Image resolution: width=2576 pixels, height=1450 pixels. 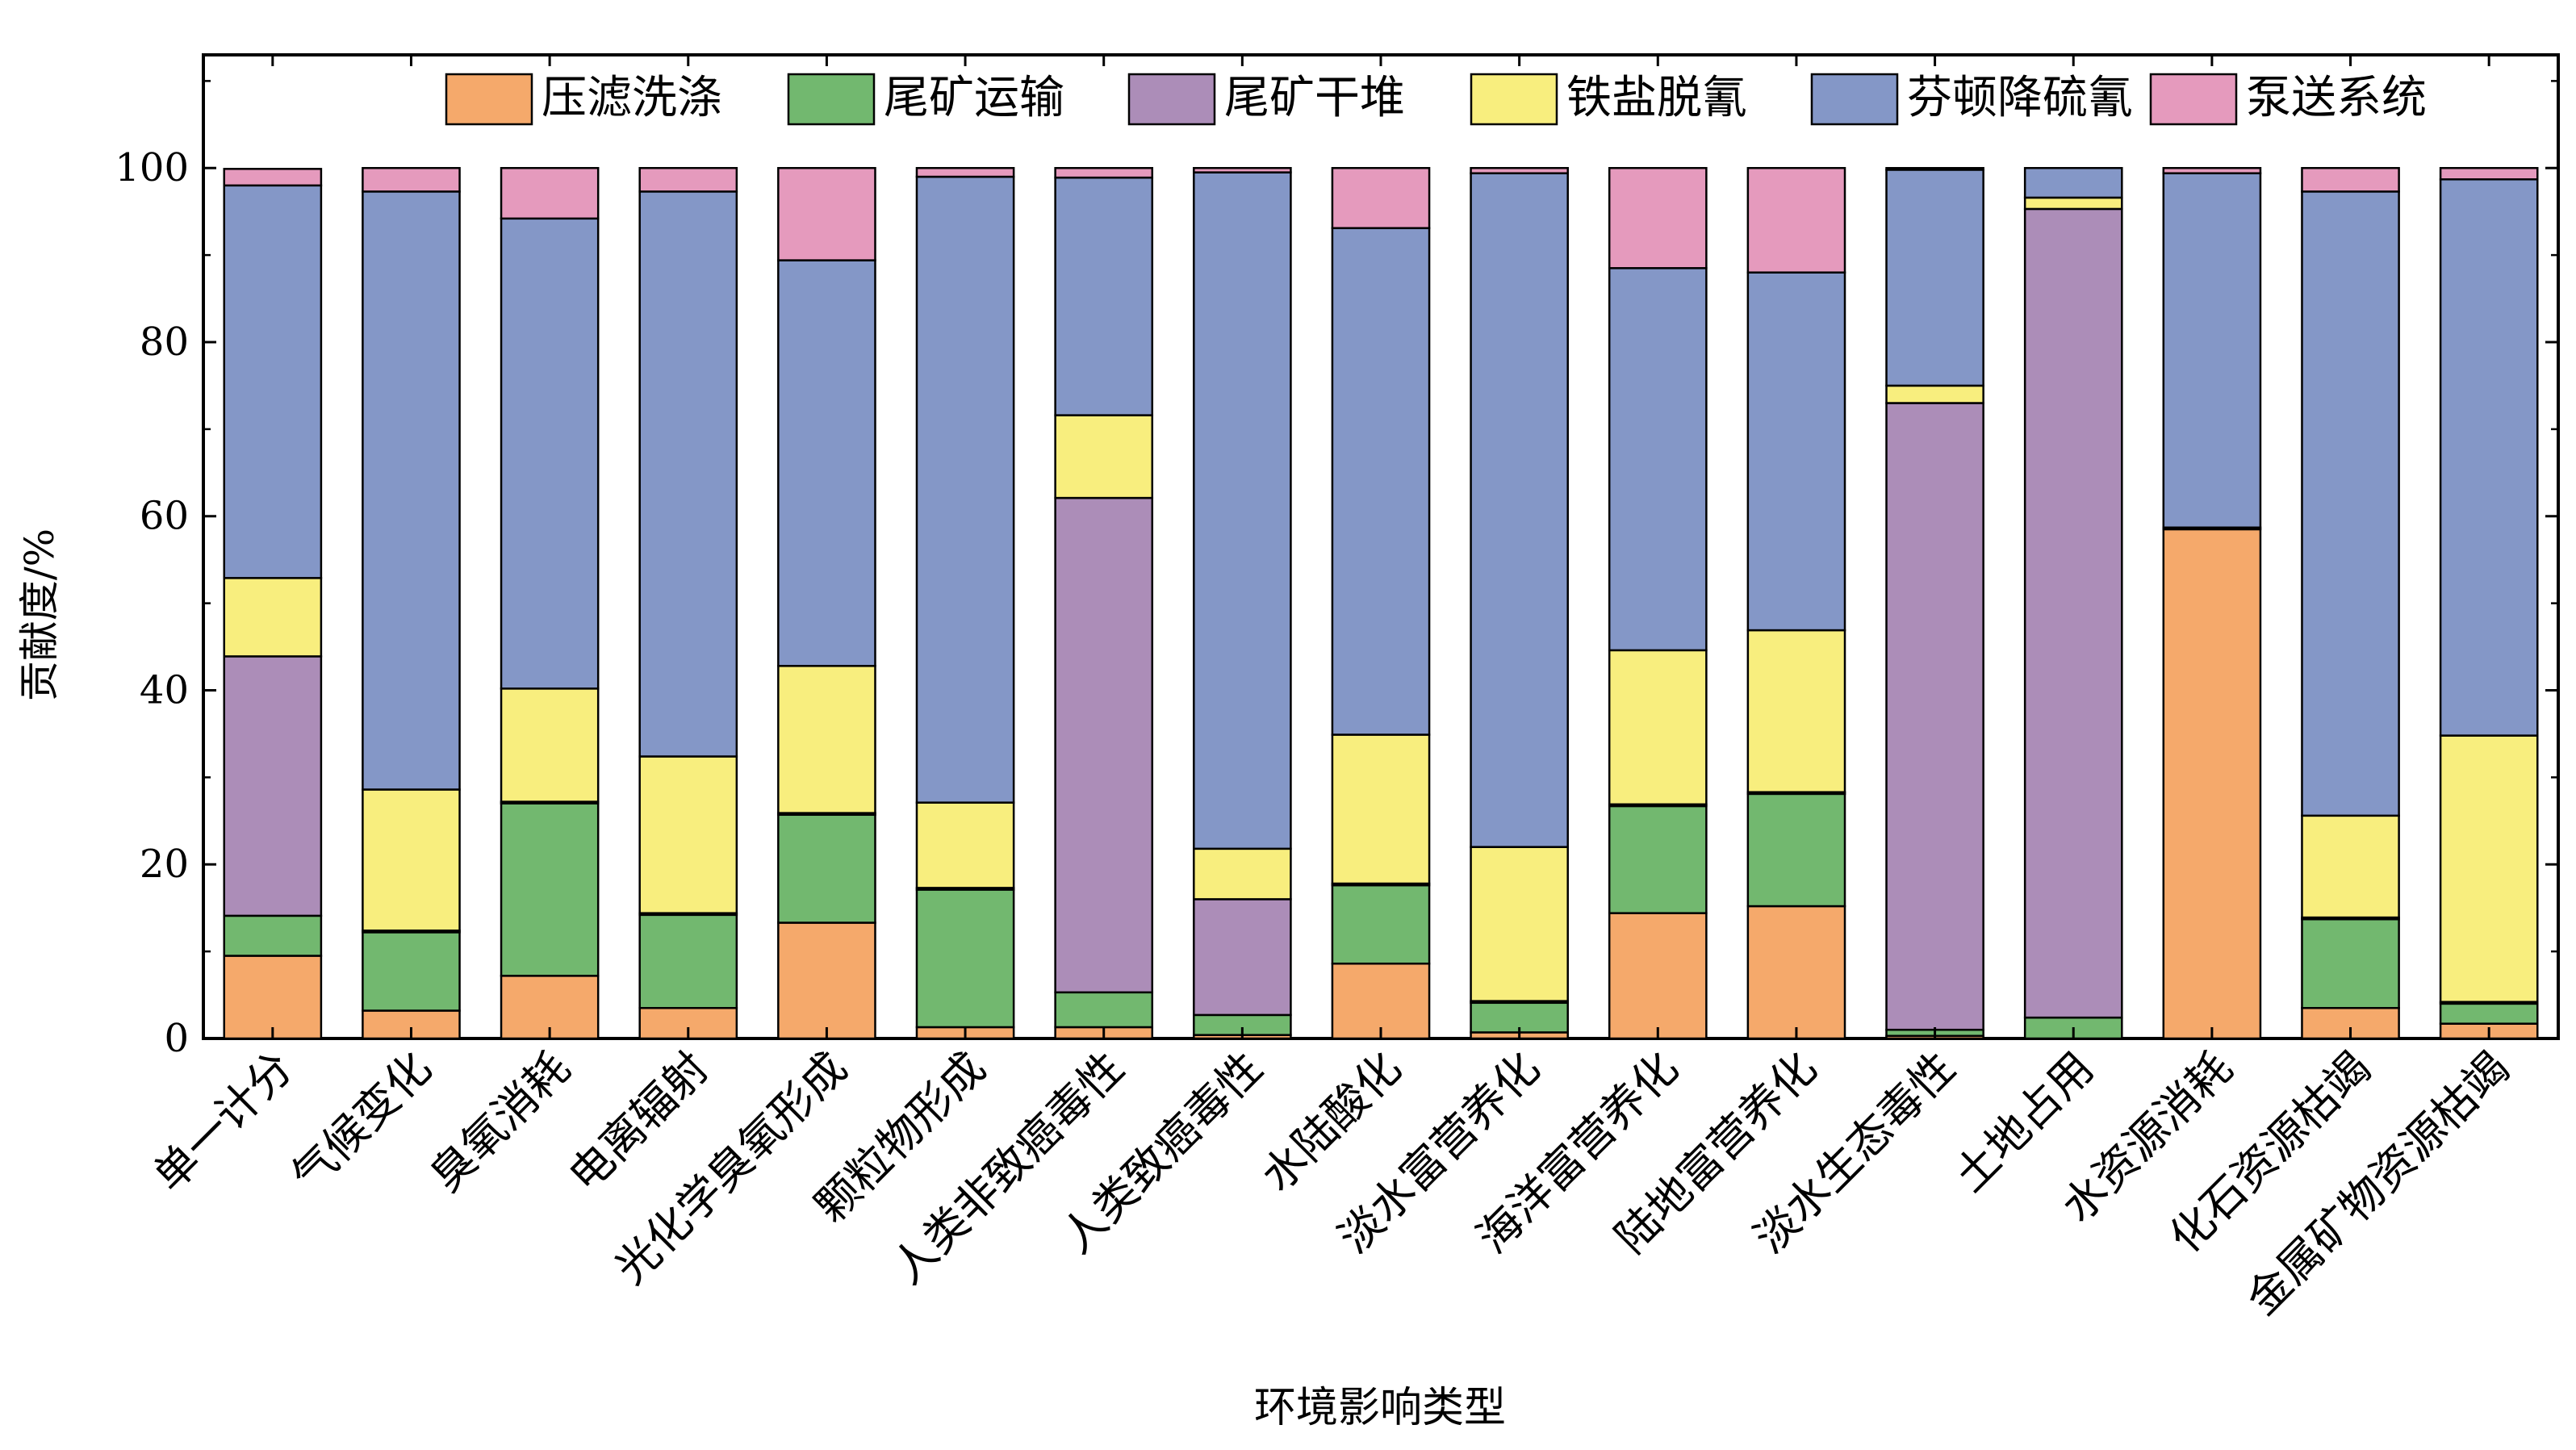 What do you see at coordinates (164, 864) in the screenshot?
I see `y-tick-label: 20` at bounding box center [164, 864].